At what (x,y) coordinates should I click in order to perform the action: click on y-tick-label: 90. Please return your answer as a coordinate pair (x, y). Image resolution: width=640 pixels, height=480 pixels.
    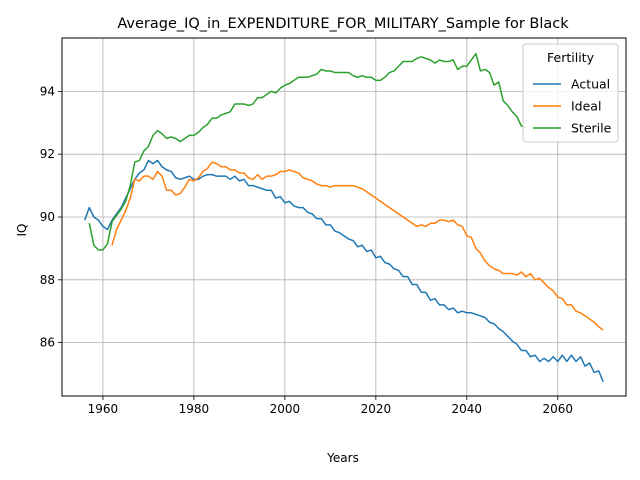
    Looking at the image, I should click on (47, 217).